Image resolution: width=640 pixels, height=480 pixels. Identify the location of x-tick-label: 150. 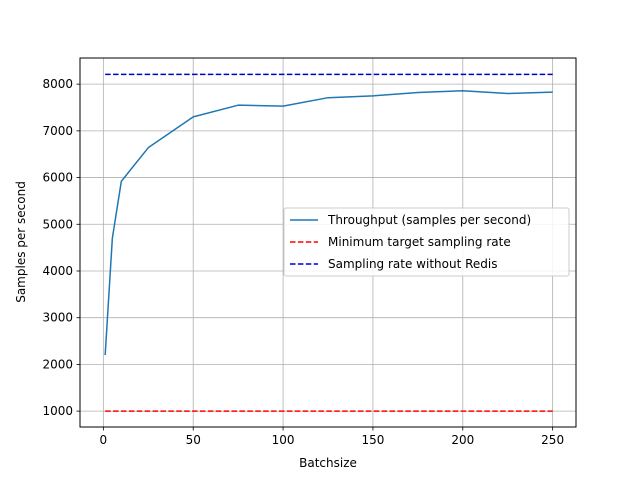
(372, 440).